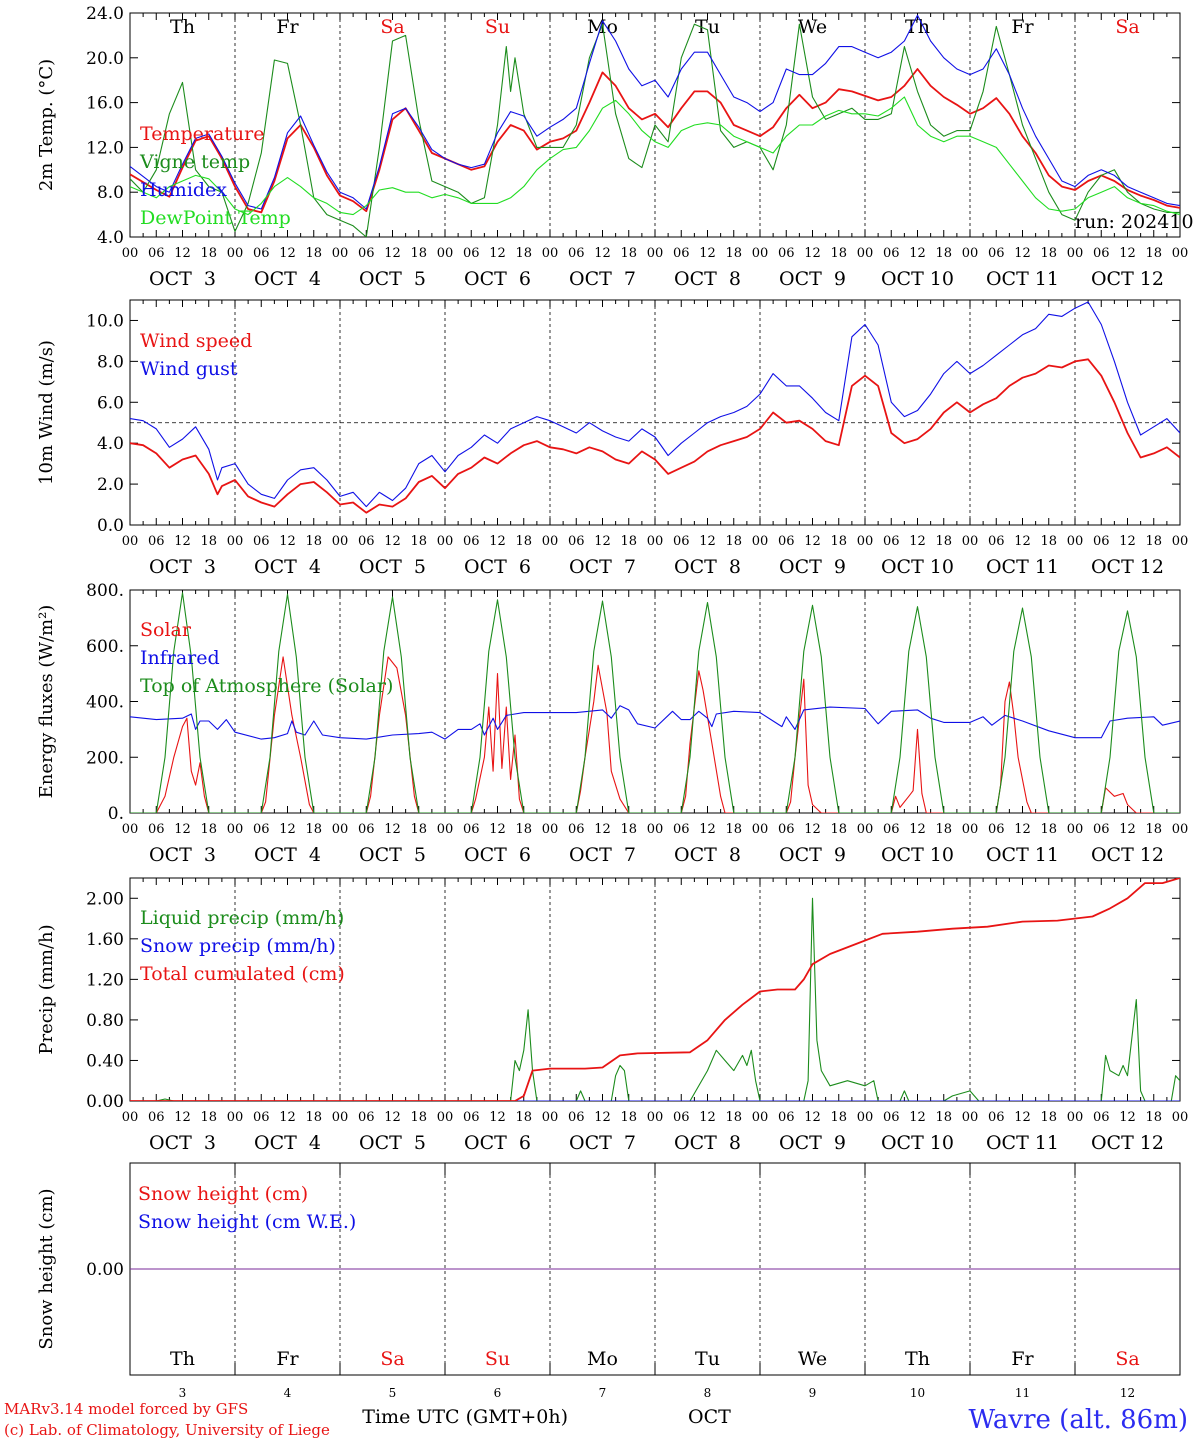  What do you see at coordinates (602, 567) in the screenshot?
I see `date-label: OCT 7` at bounding box center [602, 567].